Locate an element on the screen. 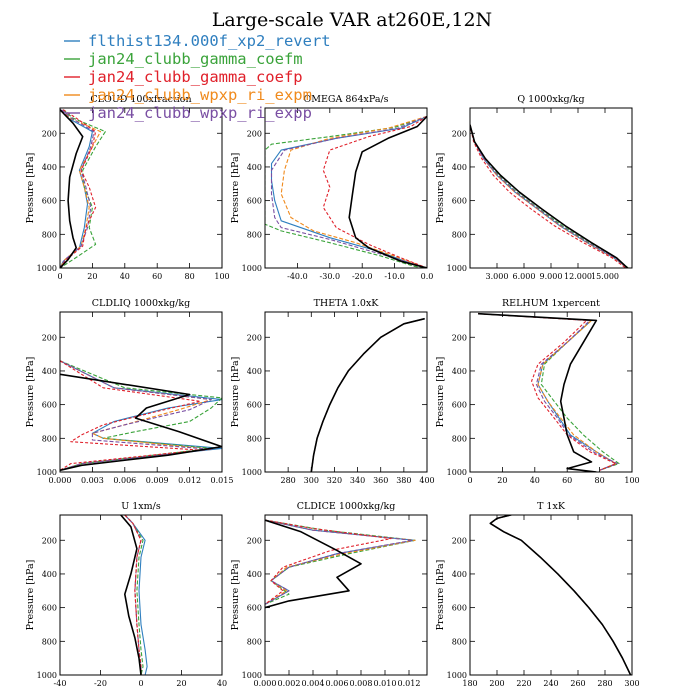  x-tick-label: 340 is located at coordinates (357, 480).